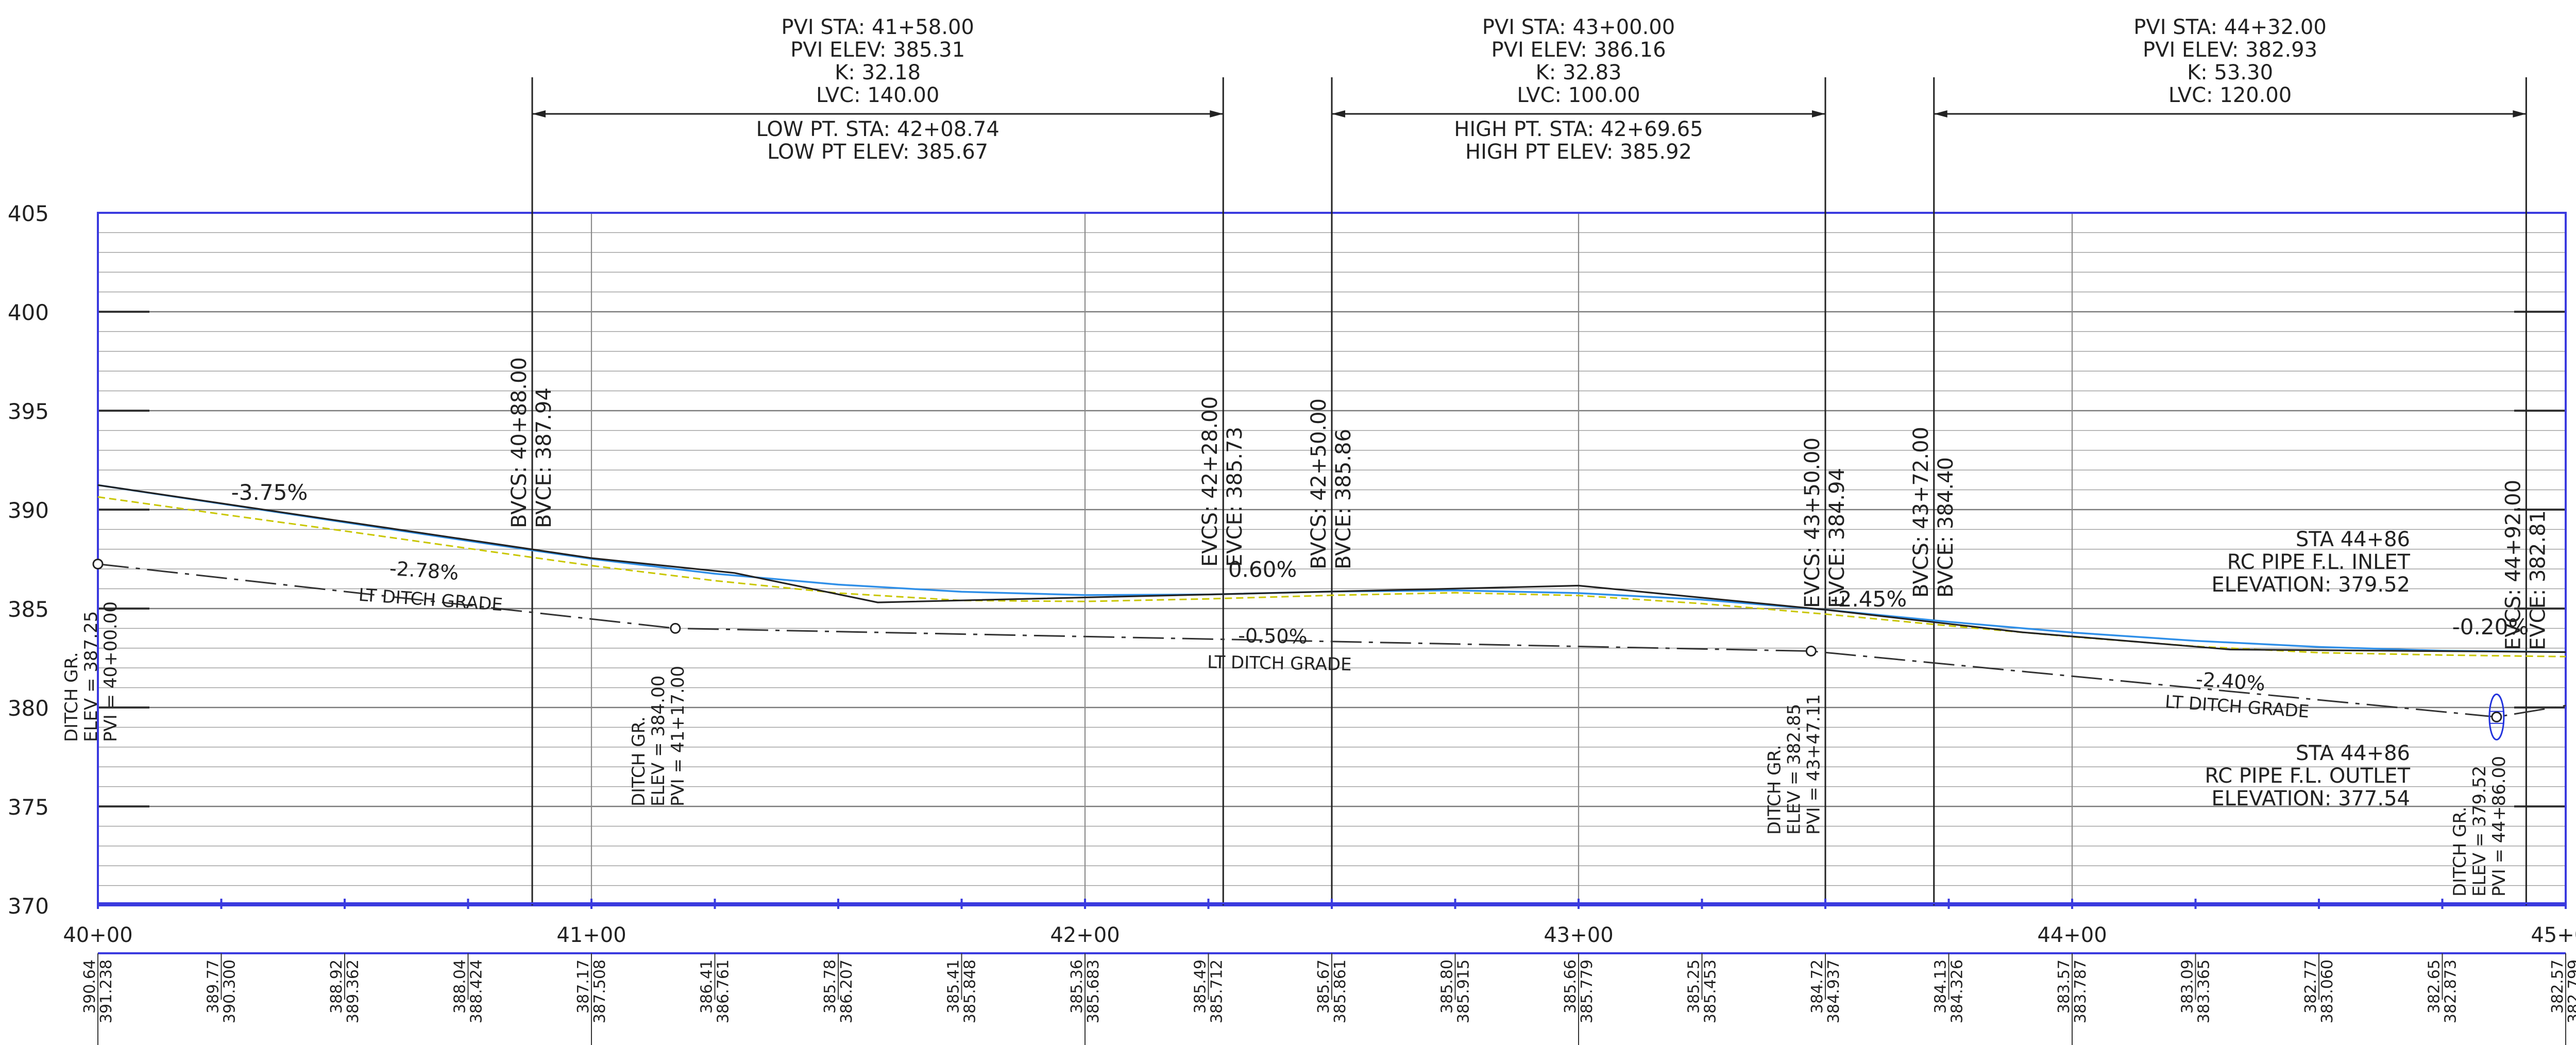 Image resolution: width=2576 pixels, height=1045 pixels. Describe the element at coordinates (1587, 991) in the screenshot. I see `proposed-elevation-value: 385.779` at that location.